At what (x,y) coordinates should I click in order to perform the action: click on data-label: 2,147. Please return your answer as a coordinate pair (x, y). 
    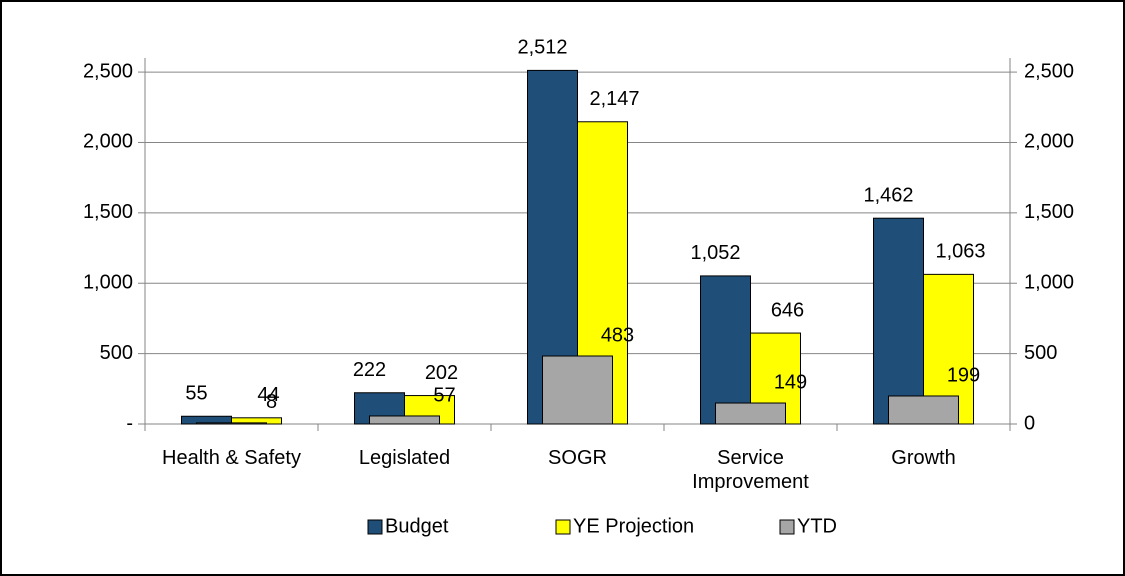
    Looking at the image, I should click on (614, 99).